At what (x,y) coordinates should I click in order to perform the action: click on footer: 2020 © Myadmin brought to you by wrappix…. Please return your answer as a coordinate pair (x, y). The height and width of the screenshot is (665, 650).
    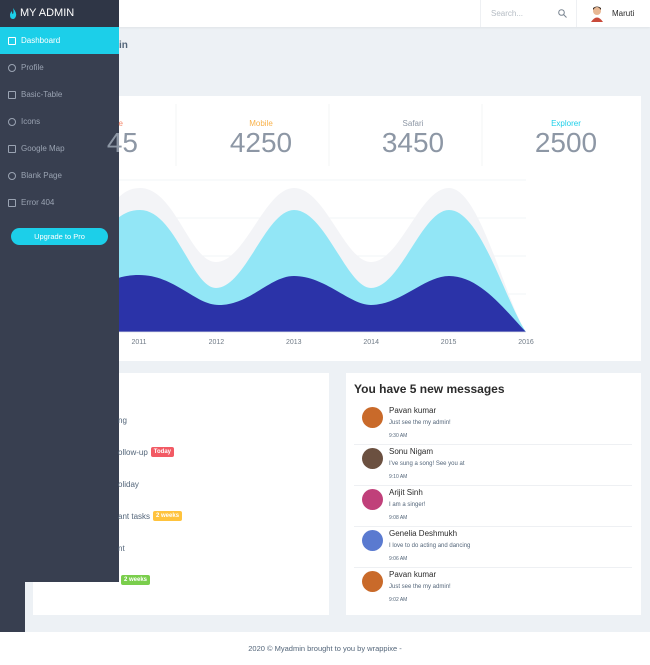
    Looking at the image, I should click on (325, 648).